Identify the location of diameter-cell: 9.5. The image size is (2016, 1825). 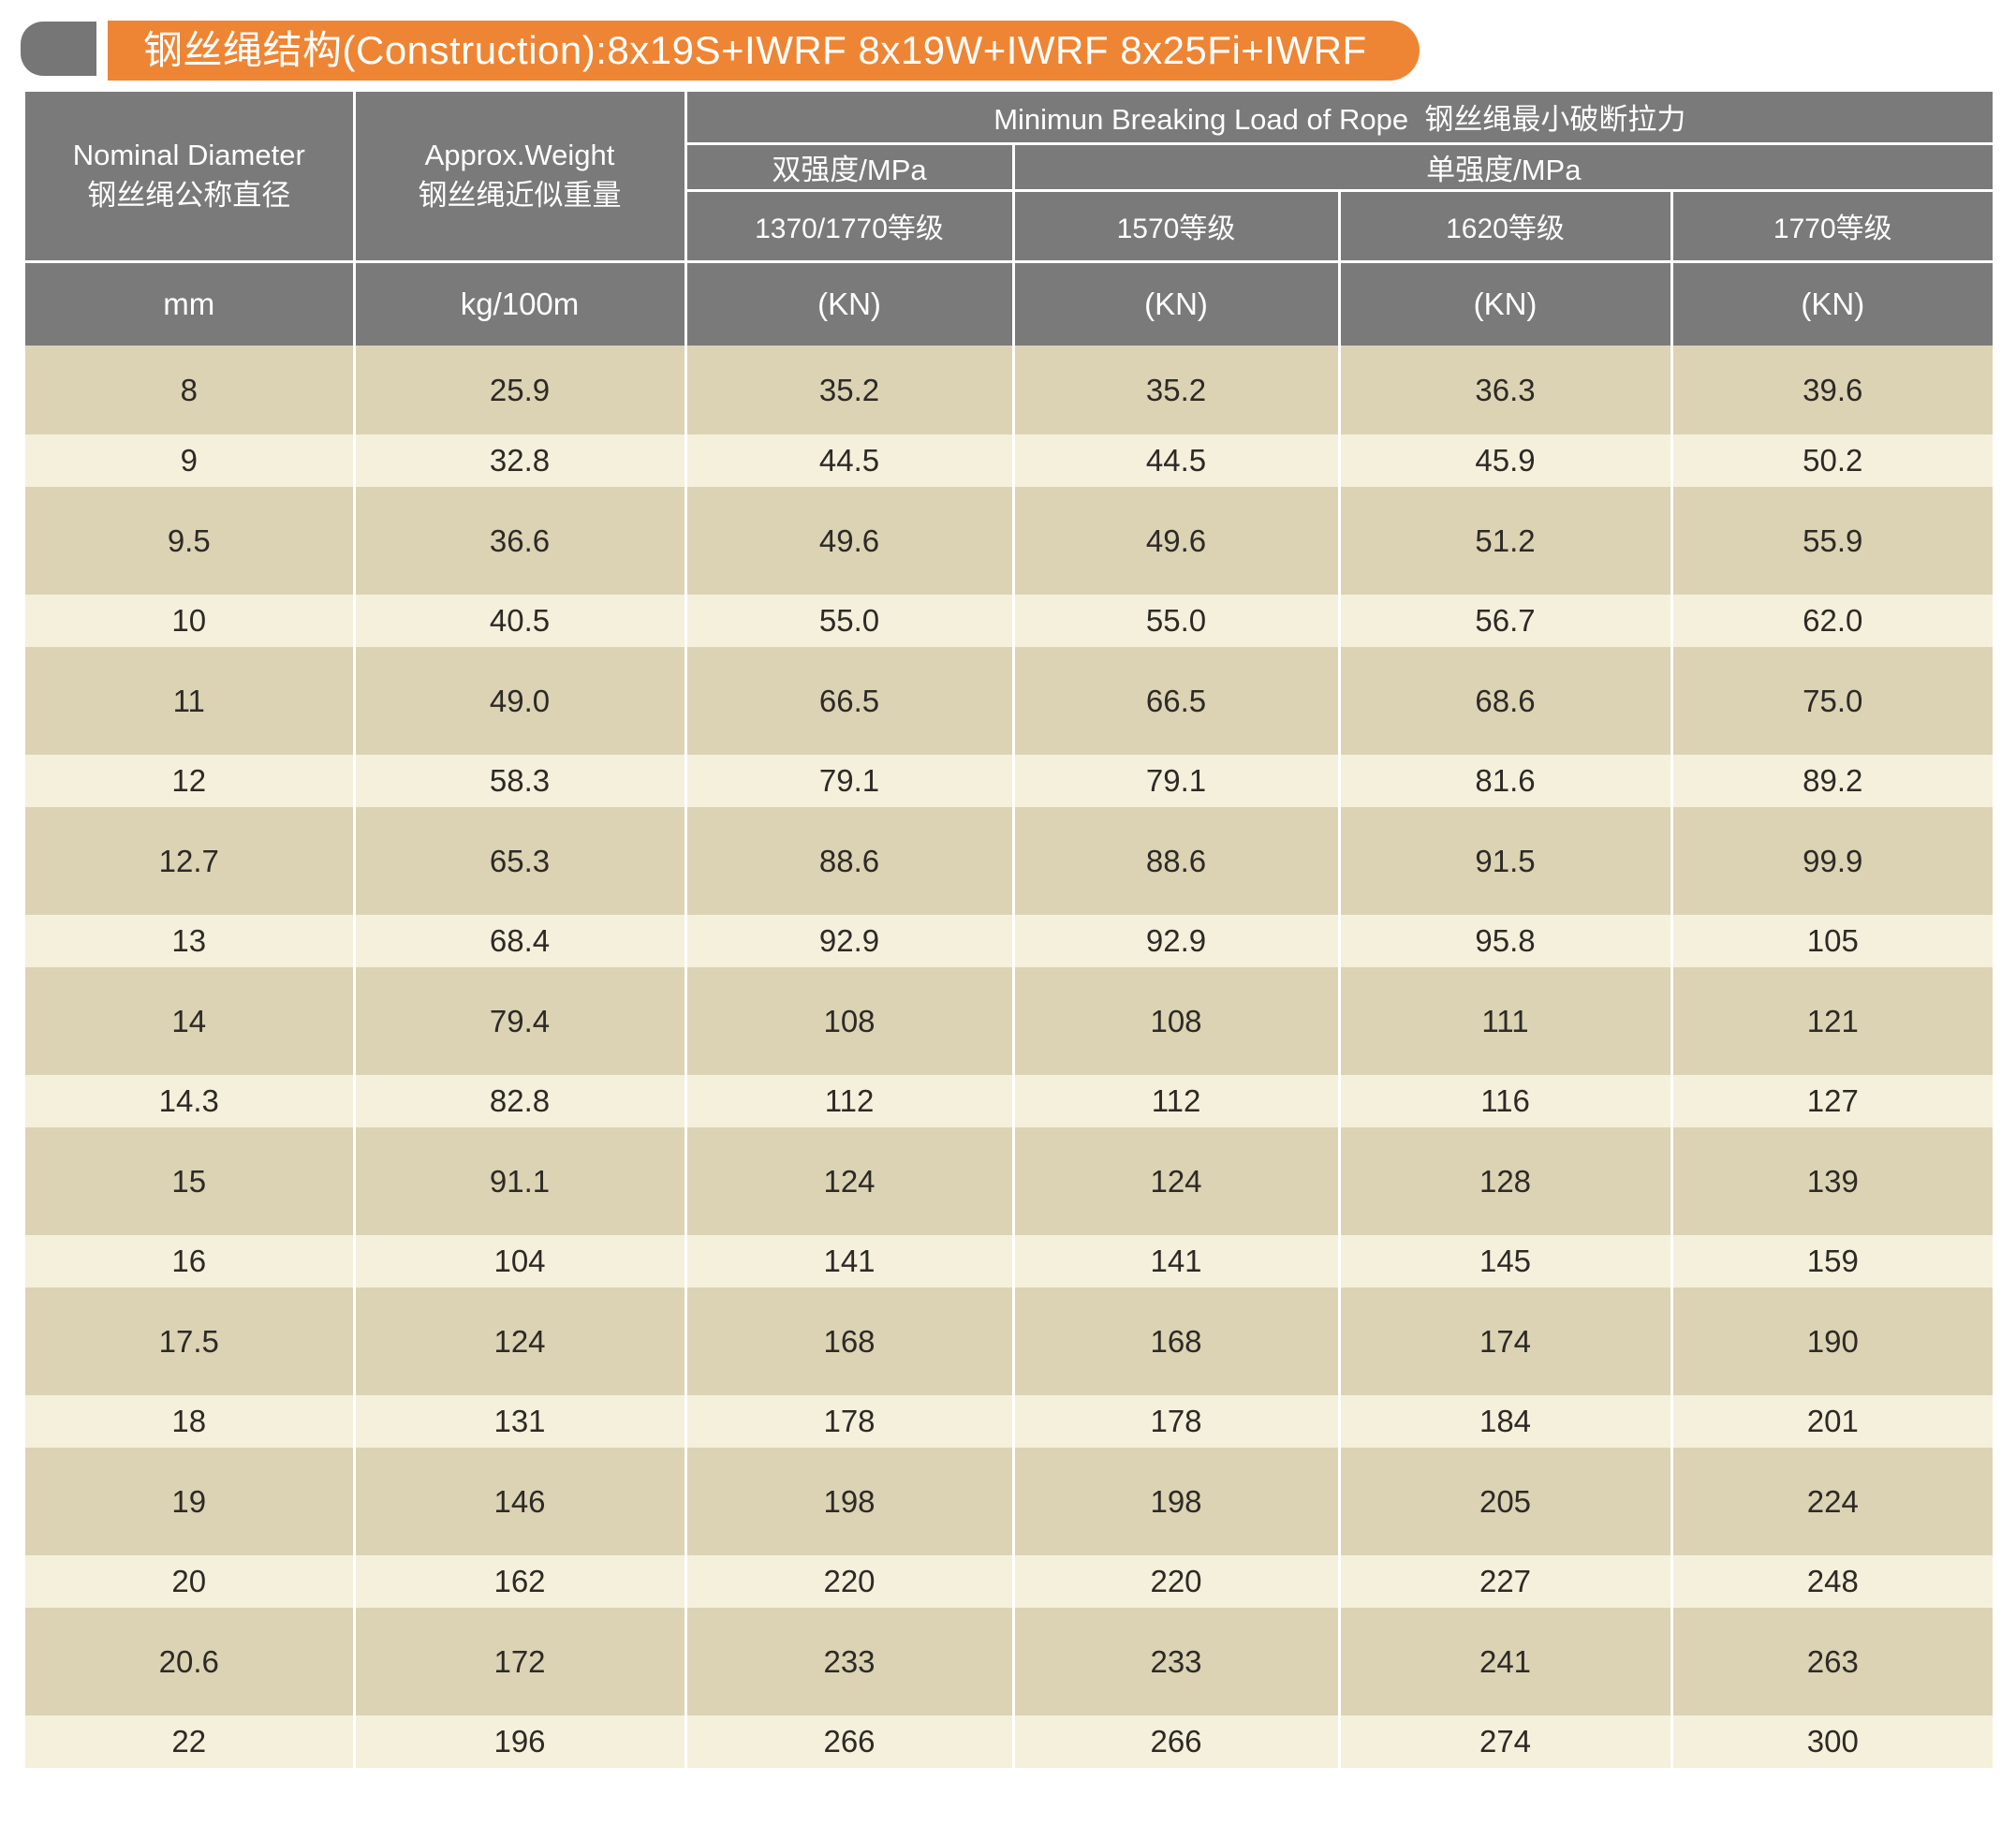
(191, 541).